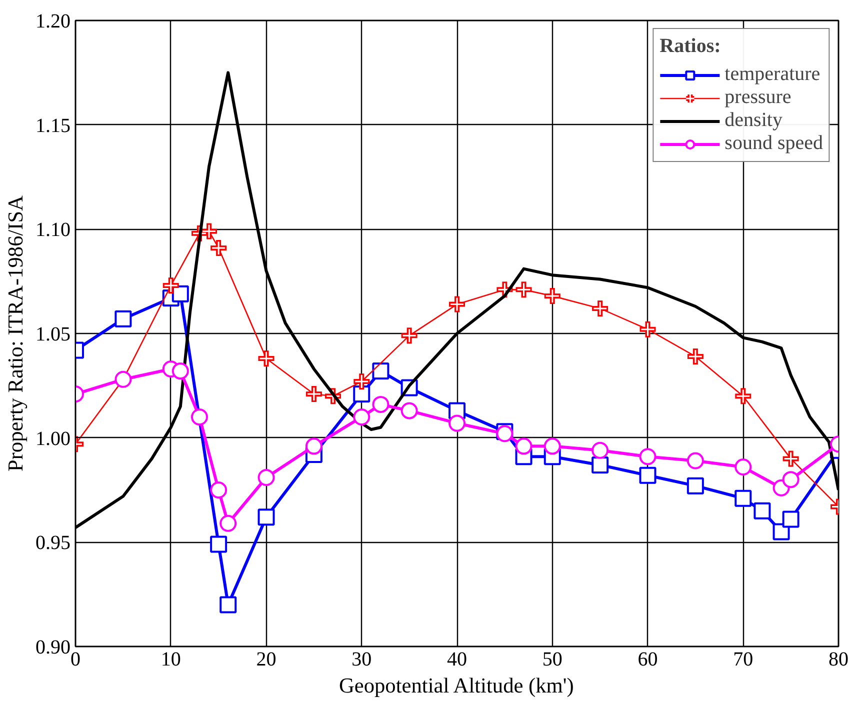 The image size is (854, 706). What do you see at coordinates (691, 46) in the screenshot?
I see `legend-title: Ratios:` at bounding box center [691, 46].